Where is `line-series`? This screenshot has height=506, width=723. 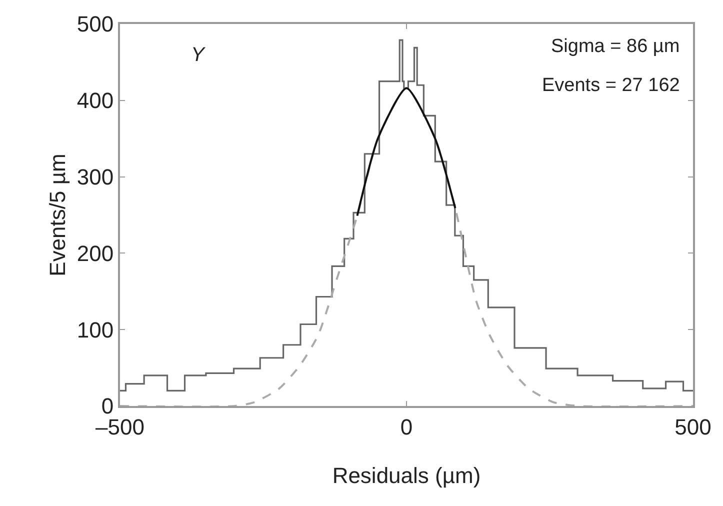
line-series is located at coordinates (406, 152).